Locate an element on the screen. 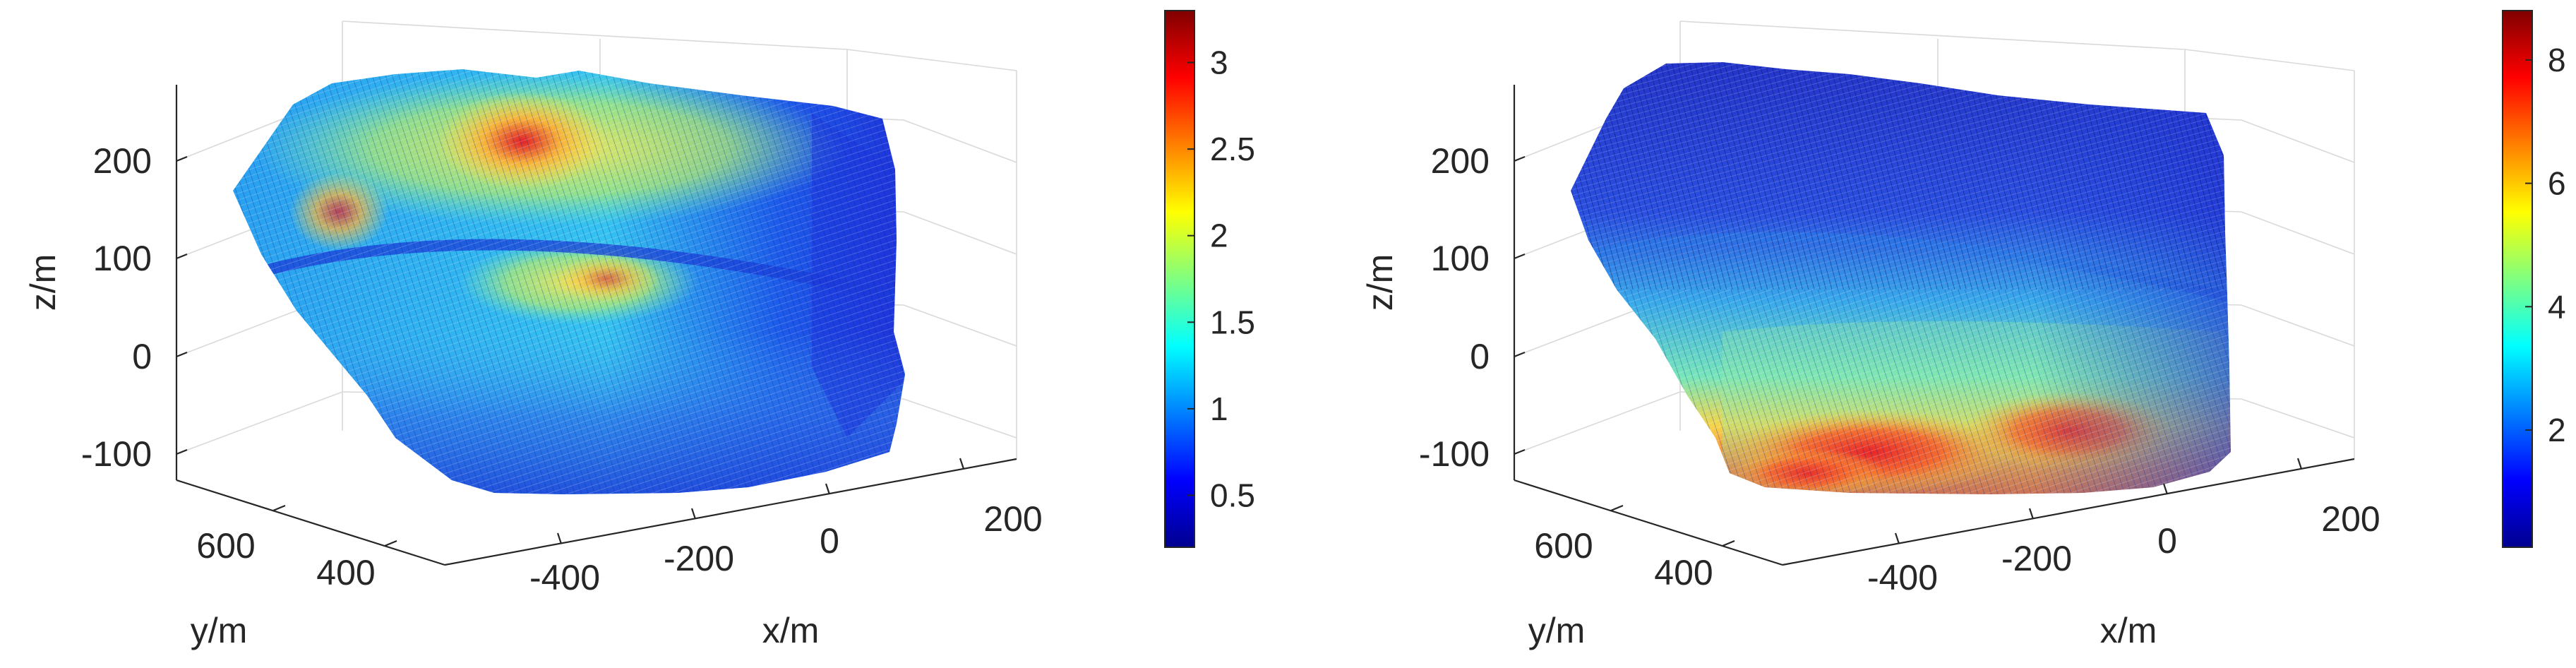 The width and height of the screenshot is (2576, 668). x-ticks-left: -400 -200 0 200 is located at coordinates (786, 527).